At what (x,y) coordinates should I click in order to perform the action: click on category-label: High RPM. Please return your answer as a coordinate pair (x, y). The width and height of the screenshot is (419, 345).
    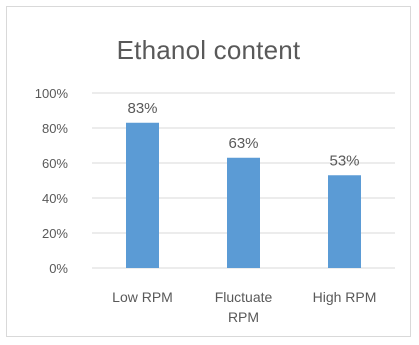
    Looking at the image, I should click on (345, 297).